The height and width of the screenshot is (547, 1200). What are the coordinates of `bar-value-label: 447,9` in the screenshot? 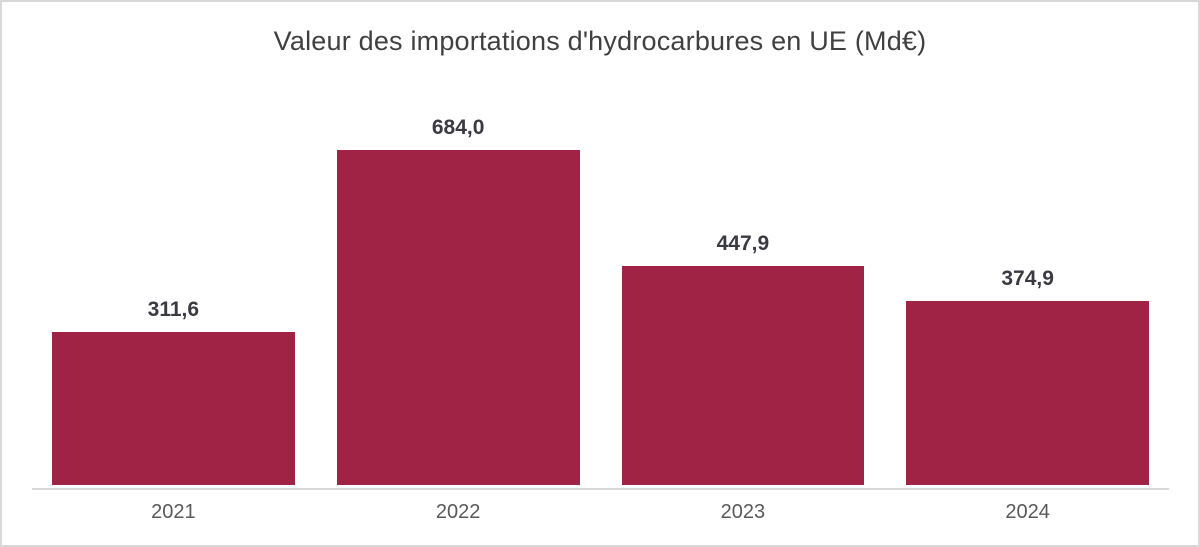 It's located at (743, 243).